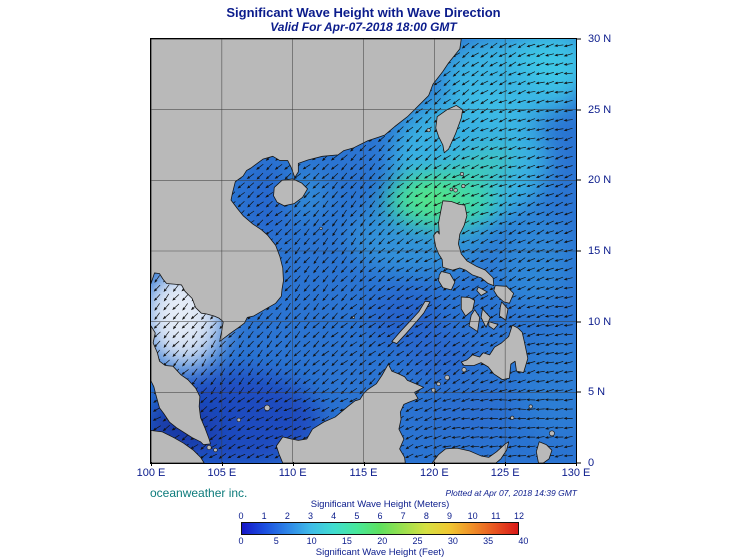 This screenshot has height=560, width=755. Describe the element at coordinates (452, 541) in the screenshot. I see `colorbar-feet-tick-label: 30` at that location.